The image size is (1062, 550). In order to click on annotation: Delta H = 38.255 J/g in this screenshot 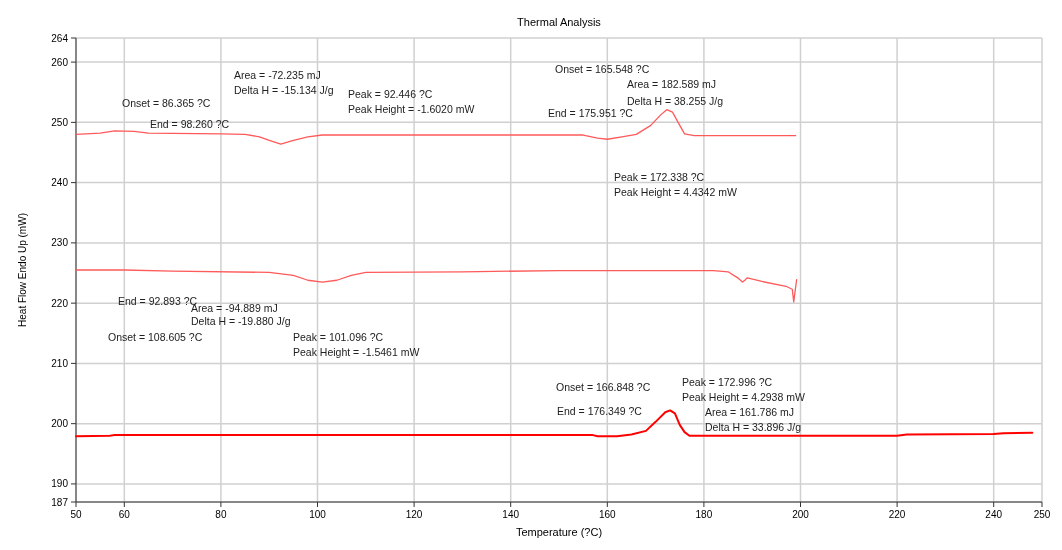, I will do `click(675, 100)`.